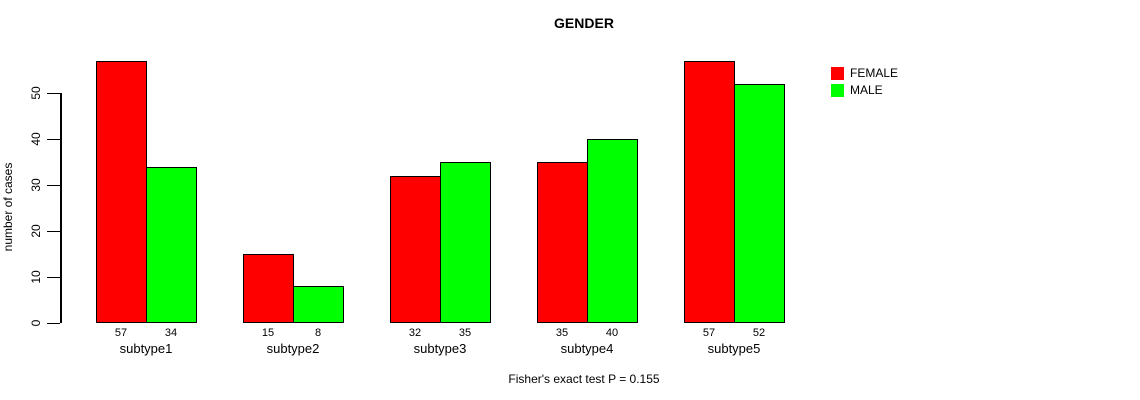 Image resolution: width=1140 pixels, height=400 pixels. What do you see at coordinates (709, 192) in the screenshot?
I see `bar-female-subtype5` at bounding box center [709, 192].